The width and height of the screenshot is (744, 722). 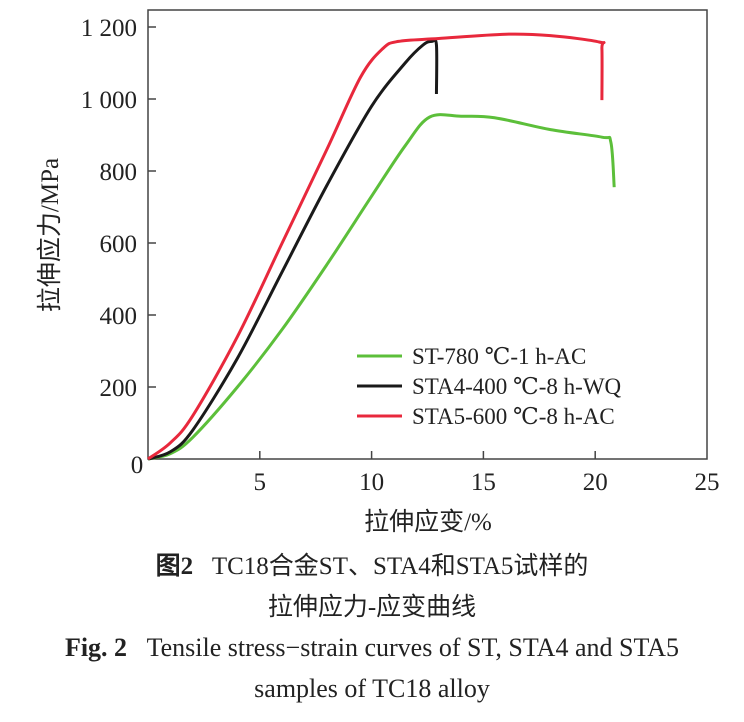 What do you see at coordinates (513, 416) in the screenshot?
I see `legend-label: STA5-600 ℃-8 h-AC` at bounding box center [513, 416].